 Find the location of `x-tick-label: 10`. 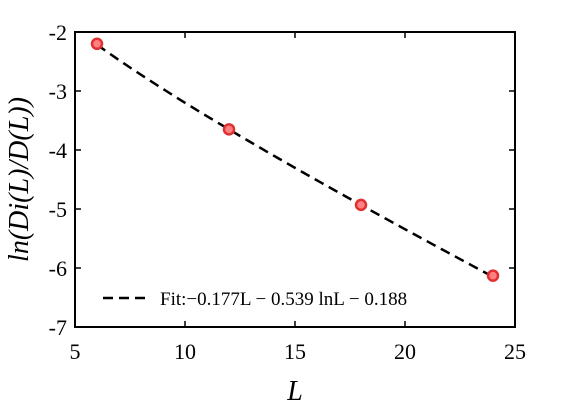

x-tick-label: 10 is located at coordinates (185, 351).